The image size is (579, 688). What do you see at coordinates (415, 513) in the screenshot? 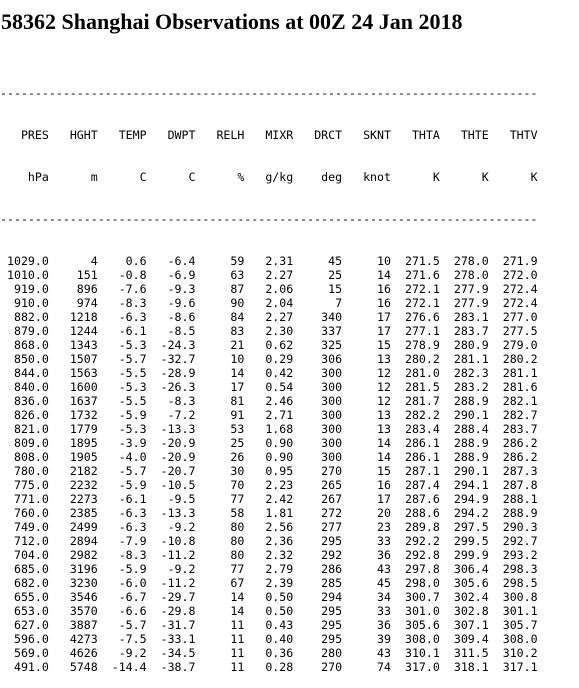
I see `table-cell: 288.6` at bounding box center [415, 513].